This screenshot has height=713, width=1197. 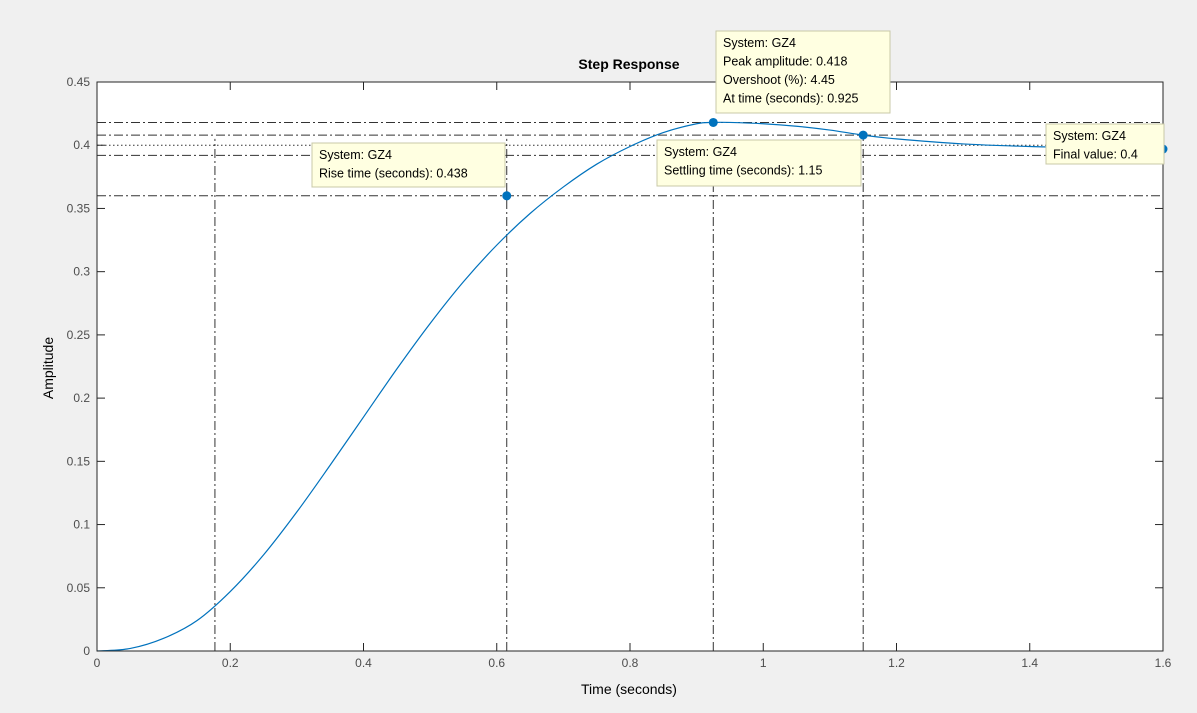 I want to click on y-tick-label: 0.1, so click(x=81, y=525).